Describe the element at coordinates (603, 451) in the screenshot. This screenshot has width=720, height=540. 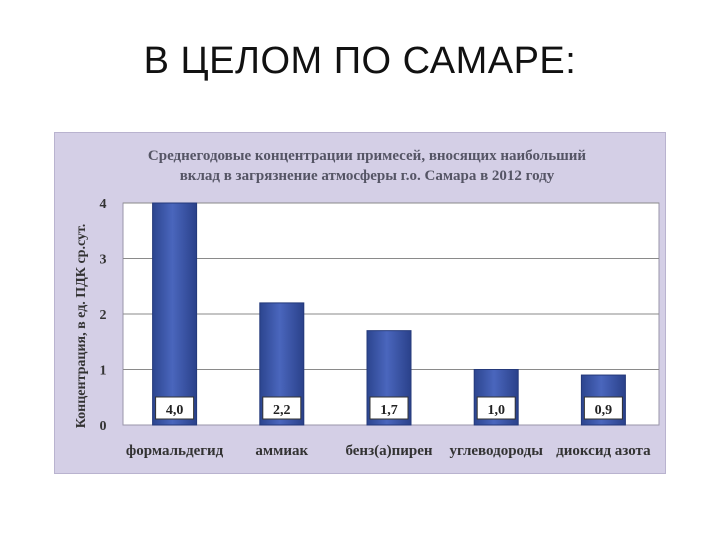
I see `x-category-label-4: диоксид азота` at that location.